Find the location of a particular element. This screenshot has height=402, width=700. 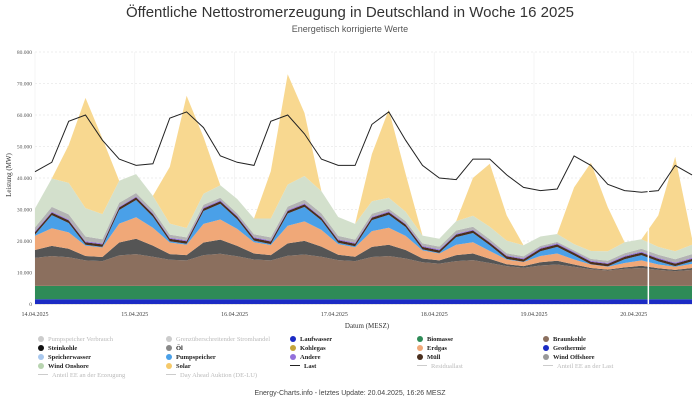

legend-item: Solar is located at coordinates (178, 366).